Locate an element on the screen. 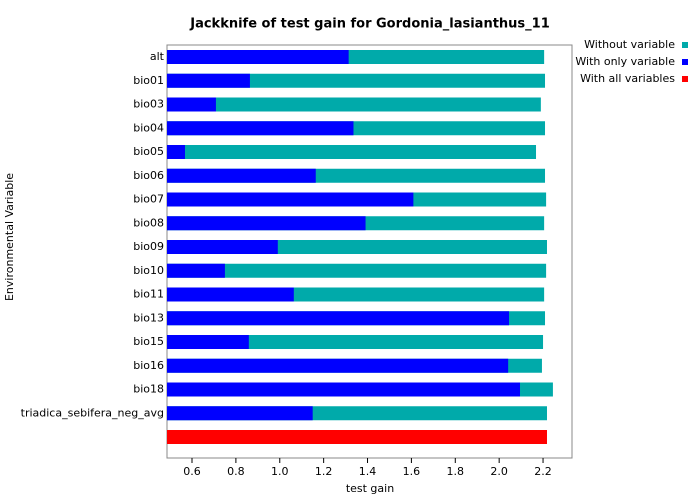 The height and width of the screenshot is (498, 700). y-tick-label: bio16 is located at coordinates (148, 365).